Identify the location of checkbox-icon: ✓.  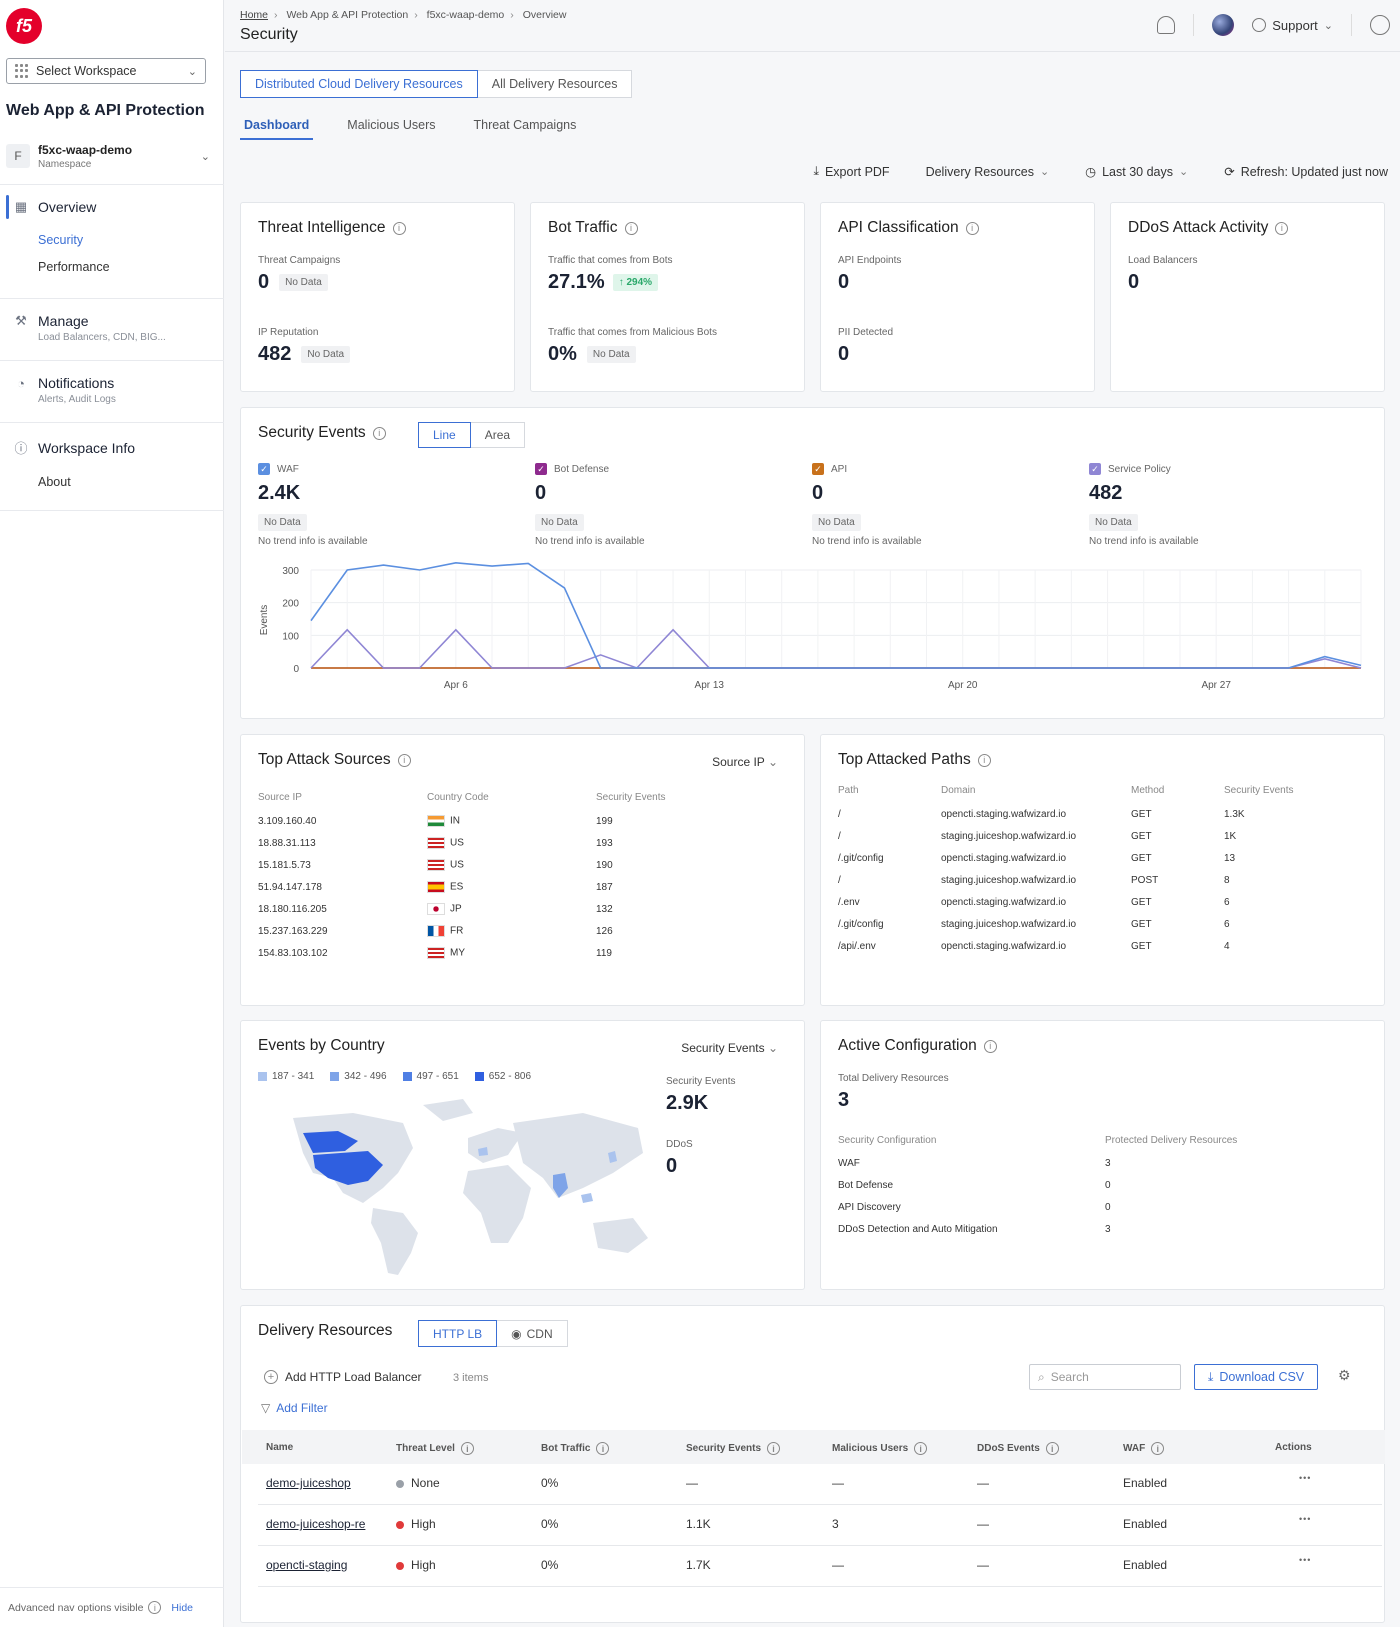
(1095, 469).